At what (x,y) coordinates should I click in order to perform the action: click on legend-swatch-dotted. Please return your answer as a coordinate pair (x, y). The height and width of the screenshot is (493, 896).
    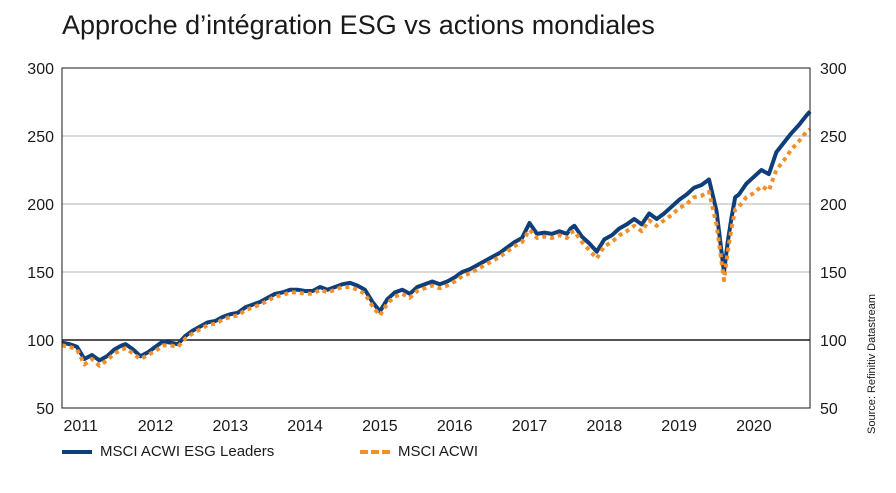
    Looking at the image, I should click on (375, 451).